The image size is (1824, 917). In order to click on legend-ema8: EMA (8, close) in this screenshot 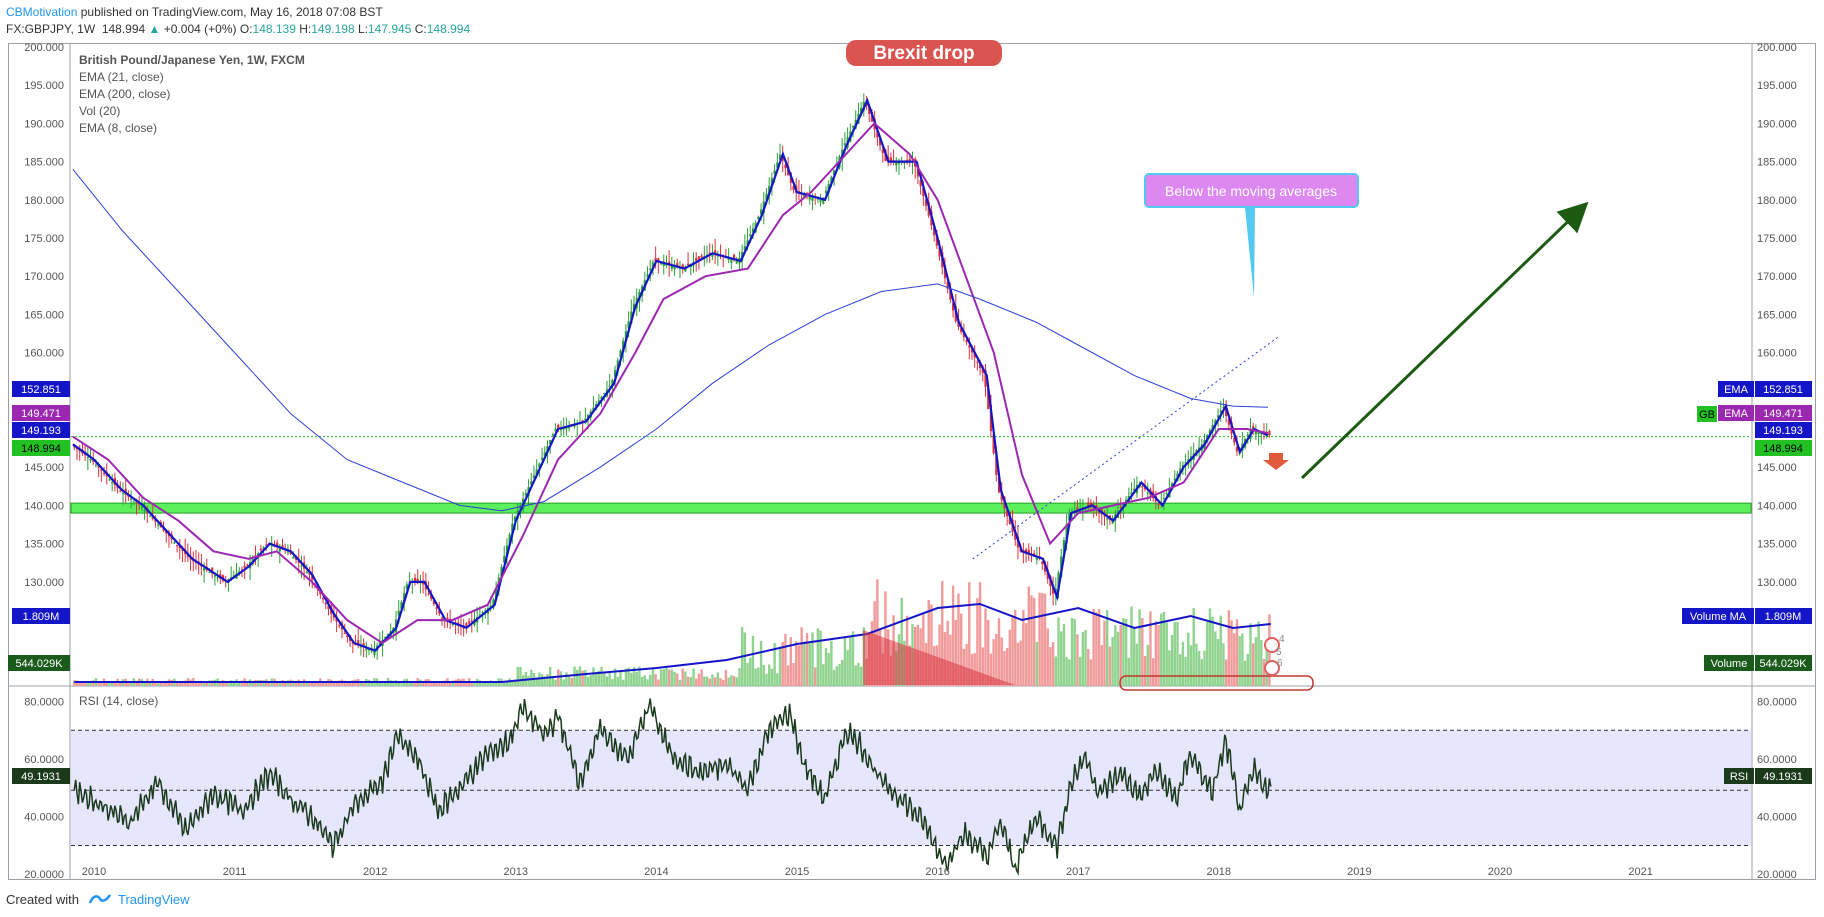, I will do `click(118, 128)`.